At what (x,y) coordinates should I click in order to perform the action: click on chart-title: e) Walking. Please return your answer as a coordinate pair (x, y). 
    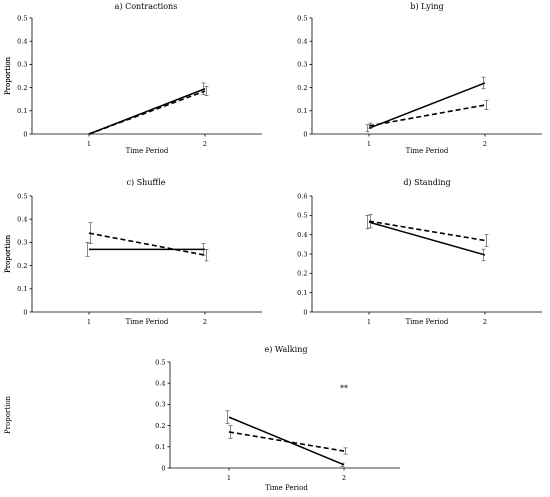
    Looking at the image, I should click on (286, 349).